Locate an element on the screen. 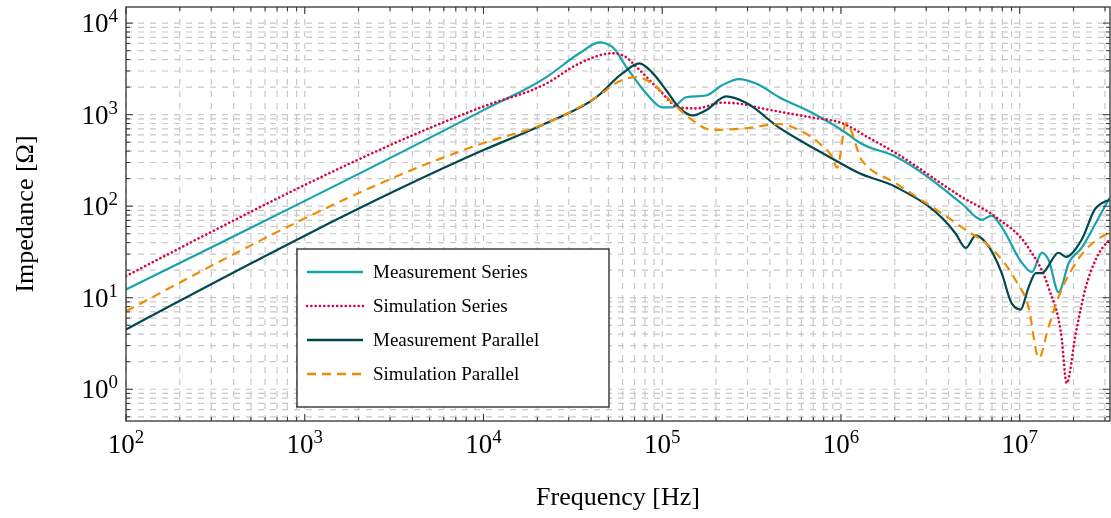 Image resolution: width=1111 pixels, height=518 pixels. y-axis-title: Impedance [Ω] is located at coordinates (24, 214).